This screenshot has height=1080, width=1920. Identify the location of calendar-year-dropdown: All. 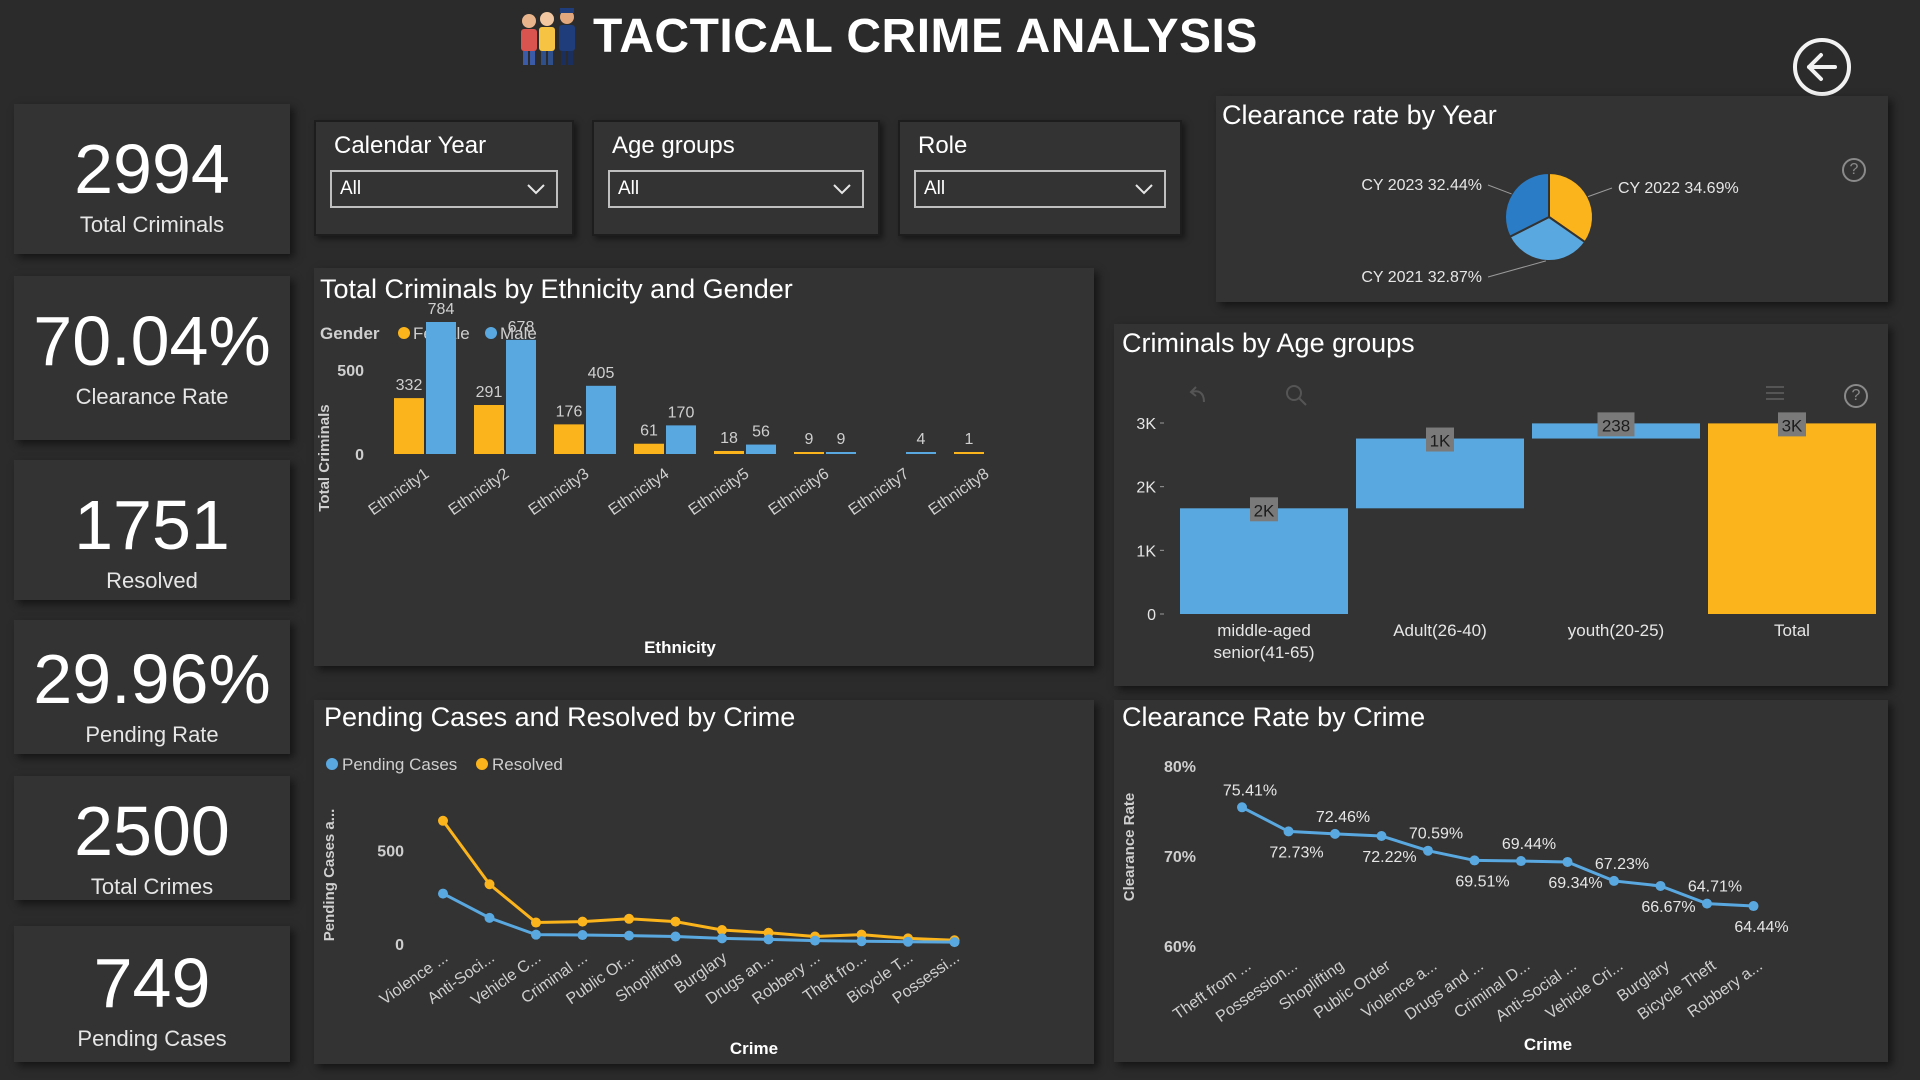
(444, 189).